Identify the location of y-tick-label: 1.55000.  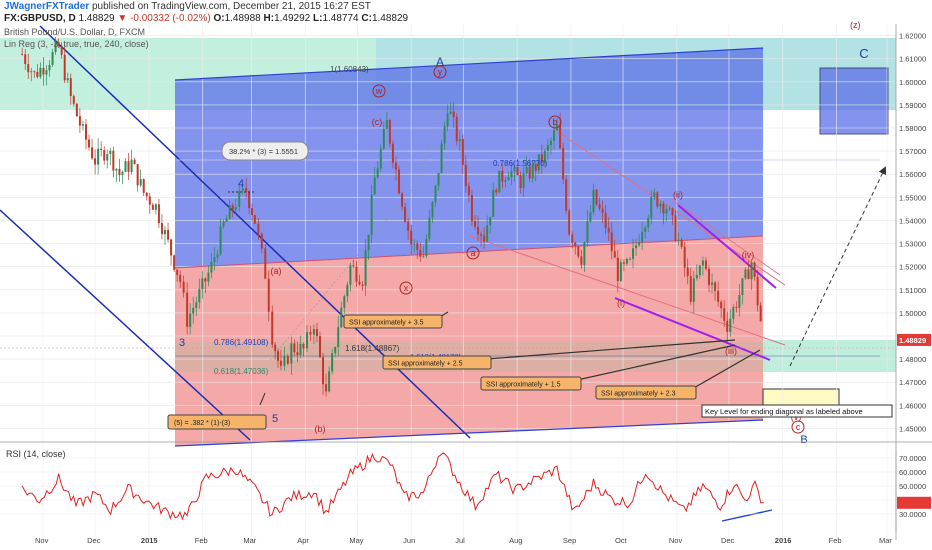
(912, 197).